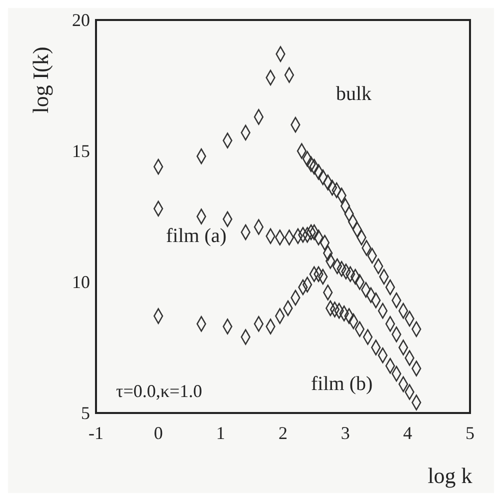 The height and width of the screenshot is (501, 502). I want to click on x-tick-label: 3, so click(345, 433).